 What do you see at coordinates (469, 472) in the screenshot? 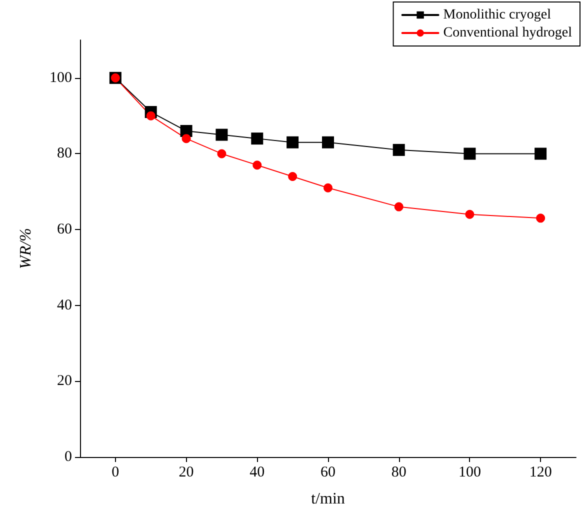
I see `x-tick-label: 100` at bounding box center [469, 472].